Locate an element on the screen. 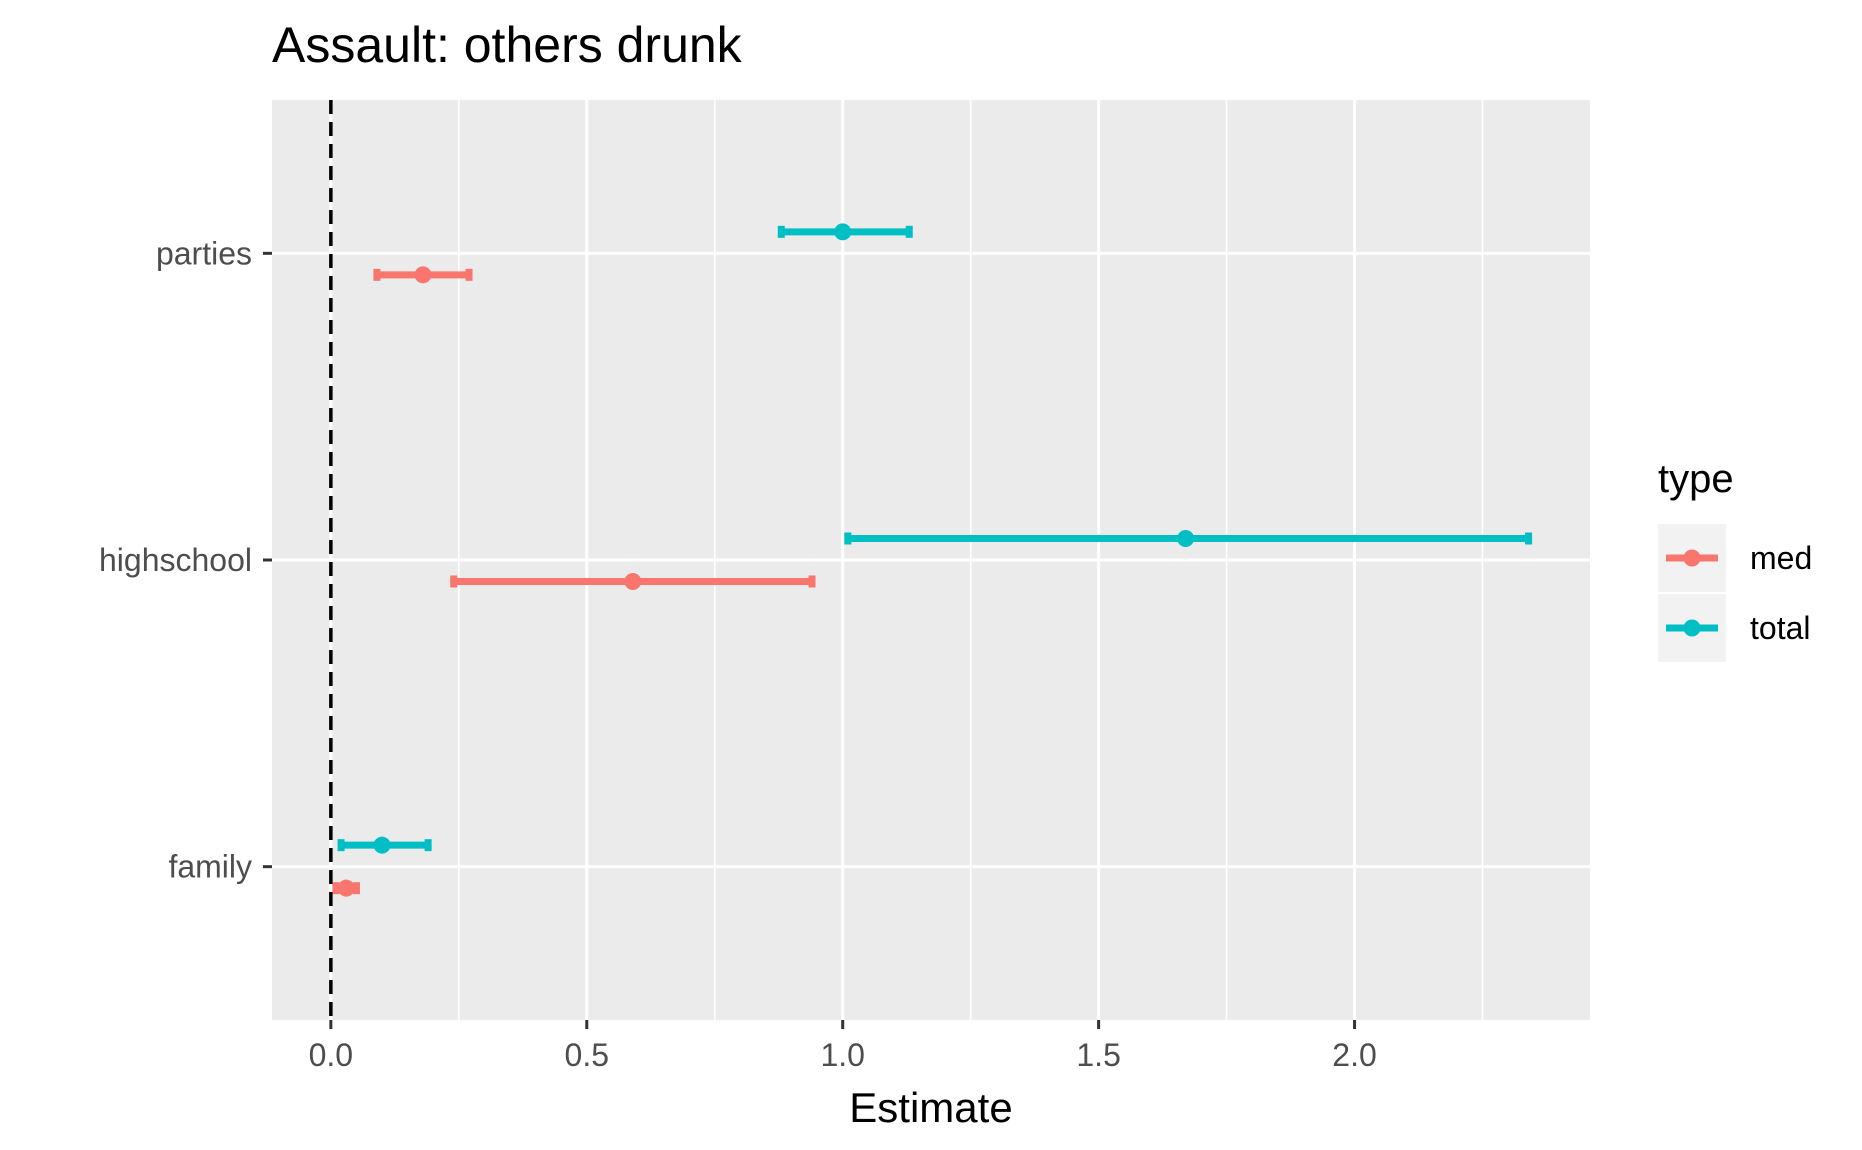  legend: type med total is located at coordinates (1735, 559).